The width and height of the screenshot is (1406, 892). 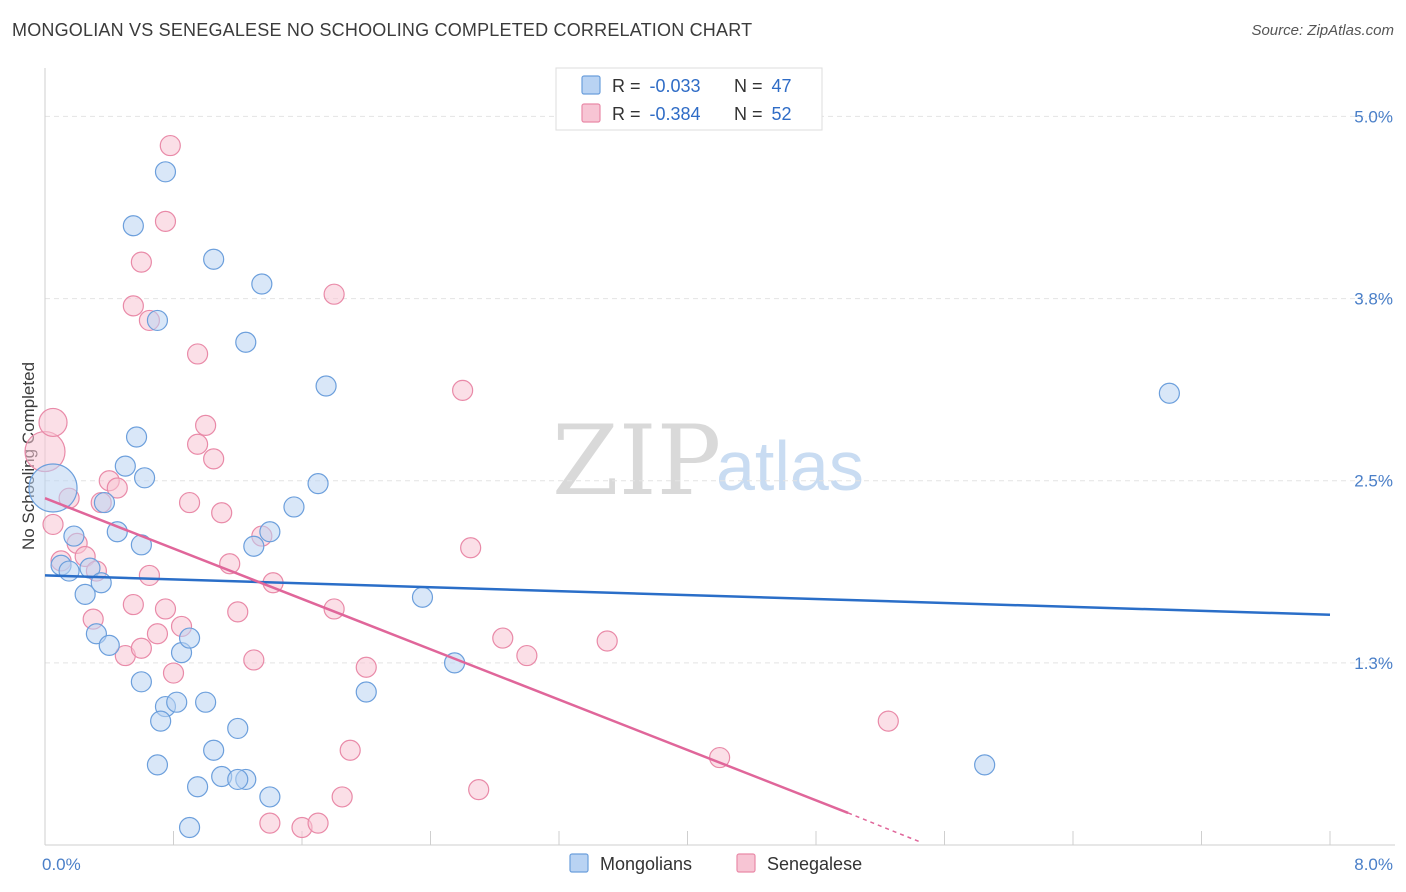 I want to click on x-tick-label: 8.0%, so click(x=1373, y=864).